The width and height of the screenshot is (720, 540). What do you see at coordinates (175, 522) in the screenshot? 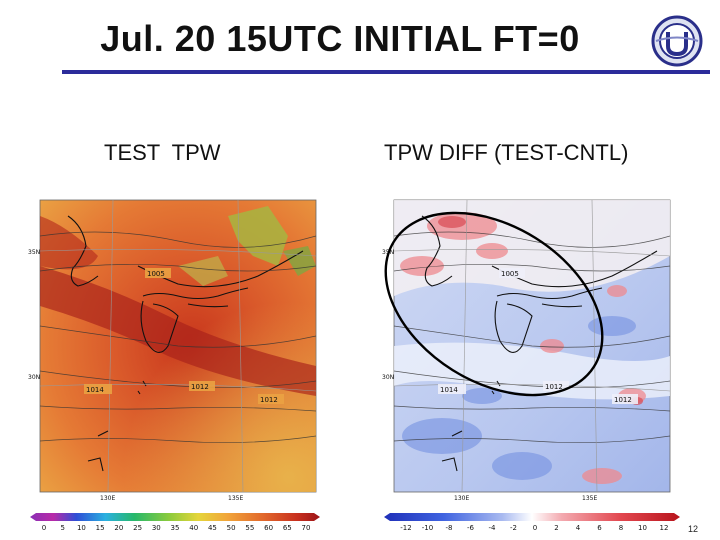
I see `tpw-colorbar: 0 5 10 15 20 25 30 35 40 45 50 55 60 65 70` at bounding box center [175, 522].